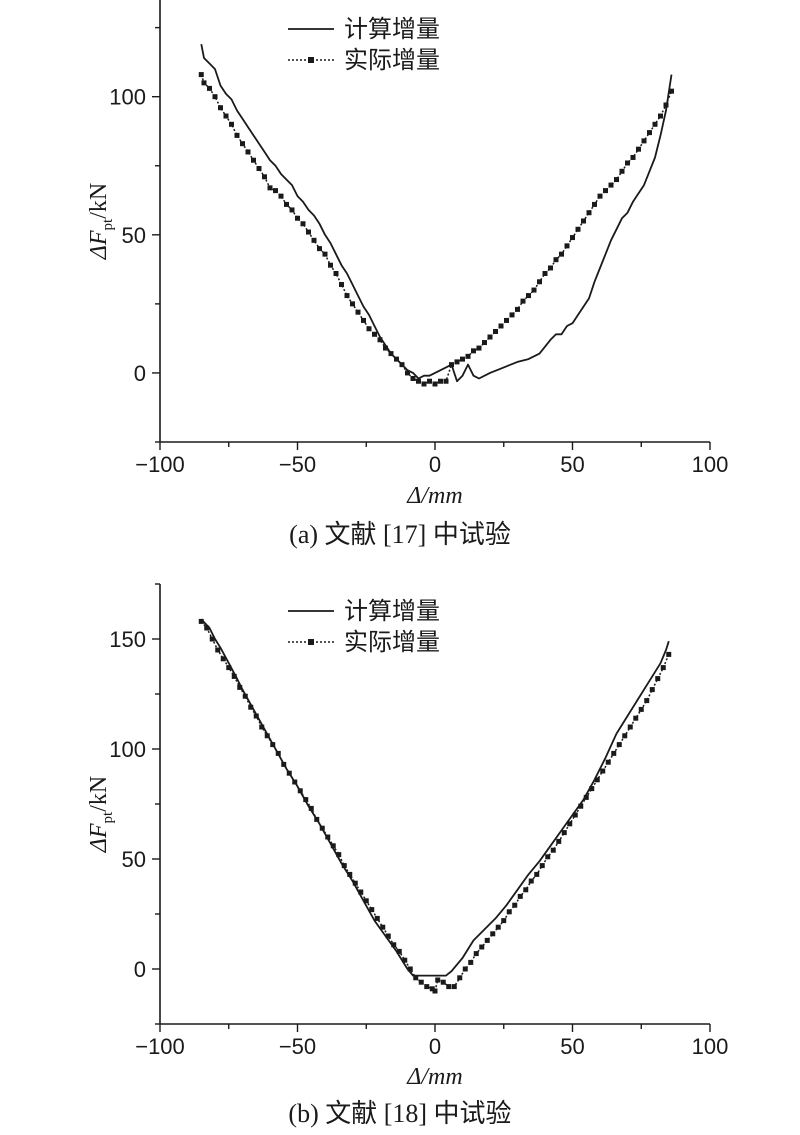 The height and width of the screenshot is (1135, 800). What do you see at coordinates (392, 642) in the screenshot?
I see `legend-label-actual: 实际增量` at bounding box center [392, 642].